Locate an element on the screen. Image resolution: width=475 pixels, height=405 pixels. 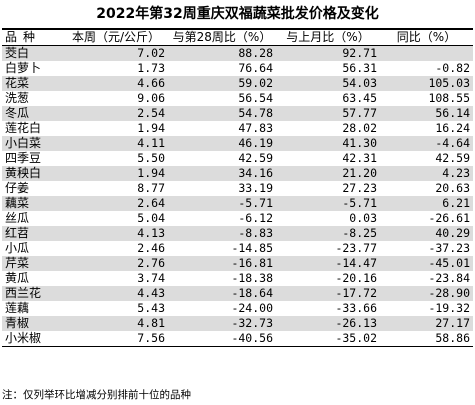
header-row: 品种 本周（元/公斤） 与第28周比（%） 与上月比（%） 同比（%） is located at coordinates (237, 37).